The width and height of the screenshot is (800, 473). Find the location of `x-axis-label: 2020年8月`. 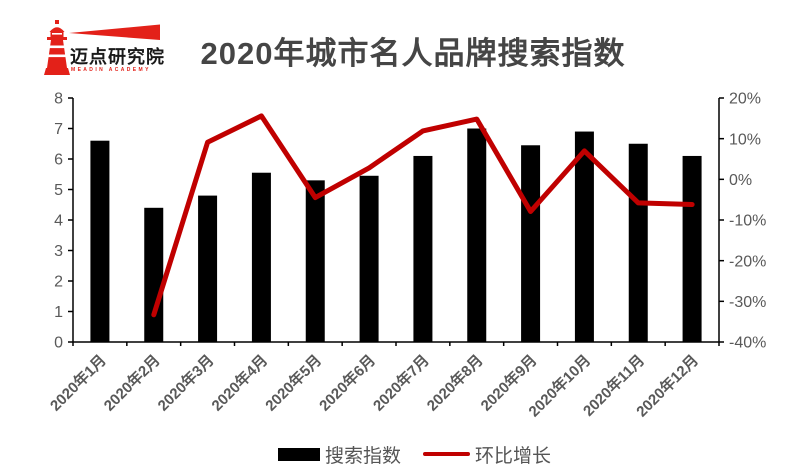

x-axis-label: 2020年8月 is located at coordinates (454, 382).